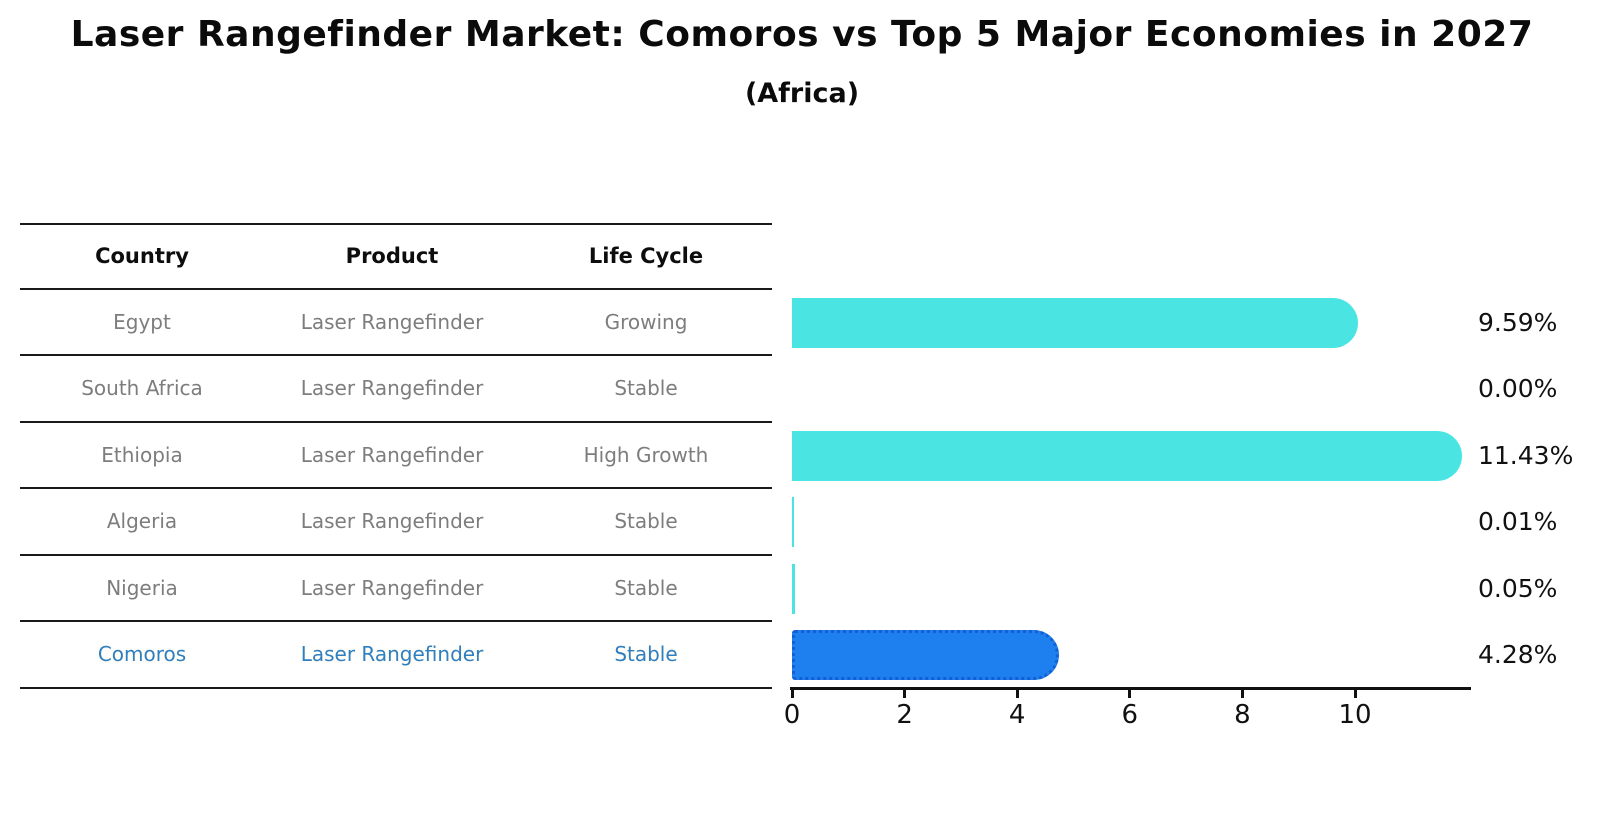 The width and height of the screenshot is (1604, 823). What do you see at coordinates (792, 715) in the screenshot?
I see `tick-label: 0` at bounding box center [792, 715].